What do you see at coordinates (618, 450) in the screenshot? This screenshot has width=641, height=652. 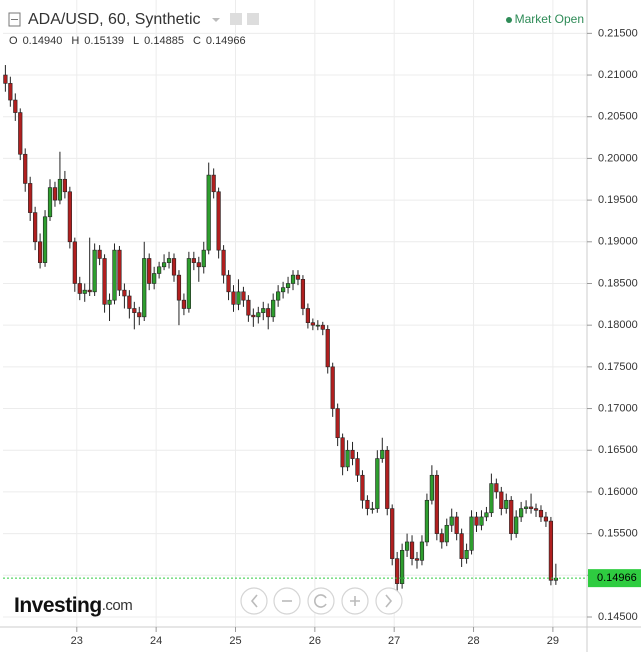 I see `y-tick-label: 0.16500` at bounding box center [618, 450].